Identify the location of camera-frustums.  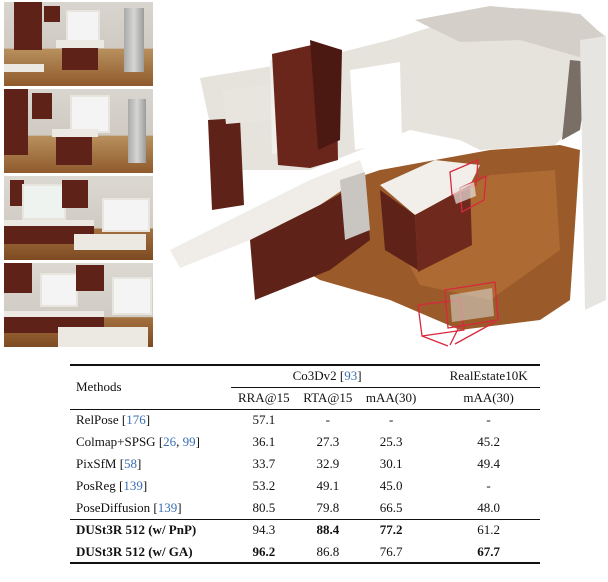
(458, 252).